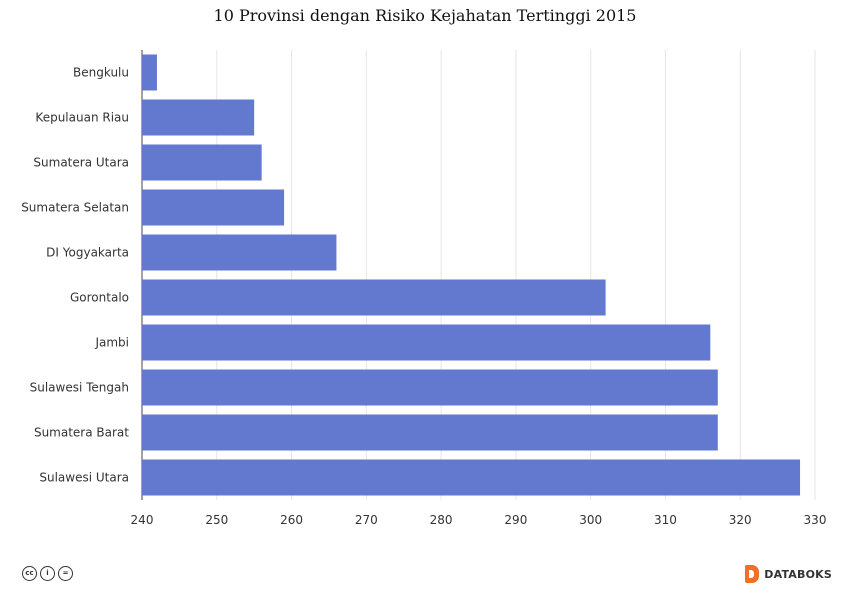 The height and width of the screenshot is (600, 850). What do you see at coordinates (752, 574) in the screenshot?
I see `databoks-logo-icon` at bounding box center [752, 574].